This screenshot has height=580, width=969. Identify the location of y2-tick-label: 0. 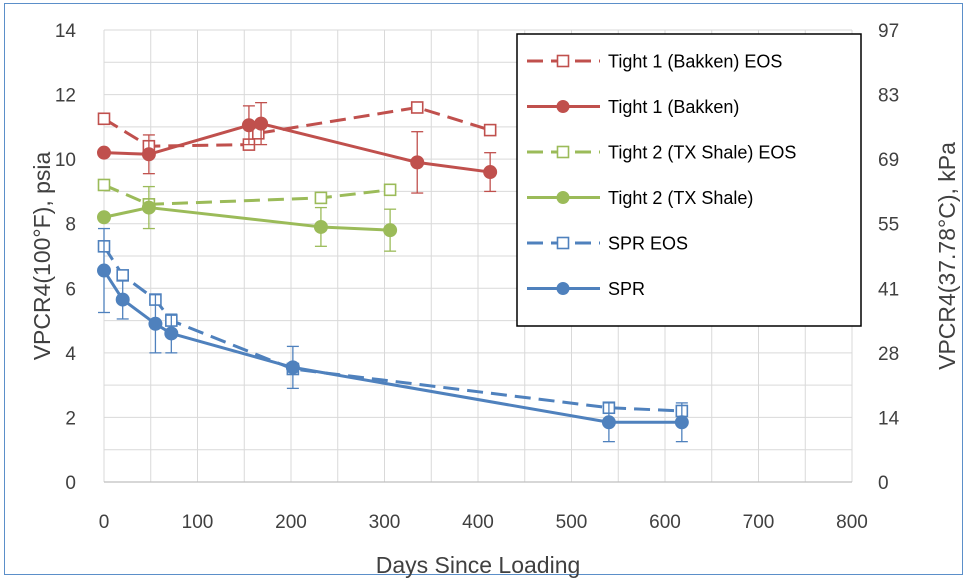
(883, 483).